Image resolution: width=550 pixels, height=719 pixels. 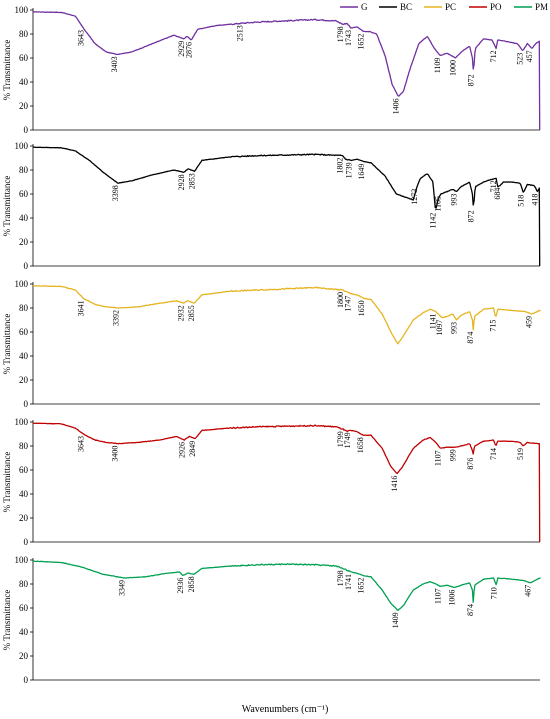 What do you see at coordinates (285, 709) in the screenshot?
I see `x-axis-label: Wavenumbers (cm⁻¹)` at bounding box center [285, 709].